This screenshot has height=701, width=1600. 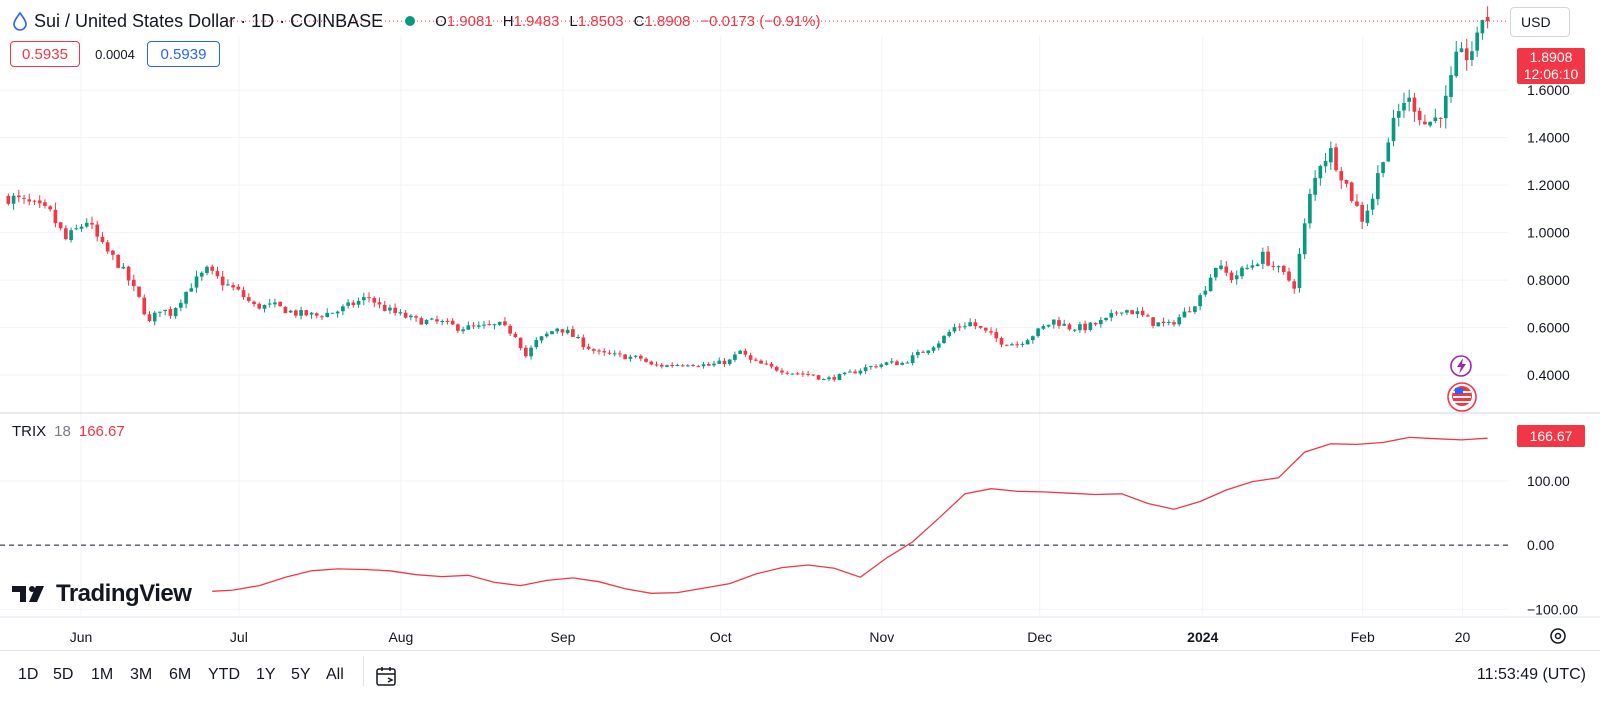 I want to click on timeframe-all-button: All, so click(x=335, y=674).